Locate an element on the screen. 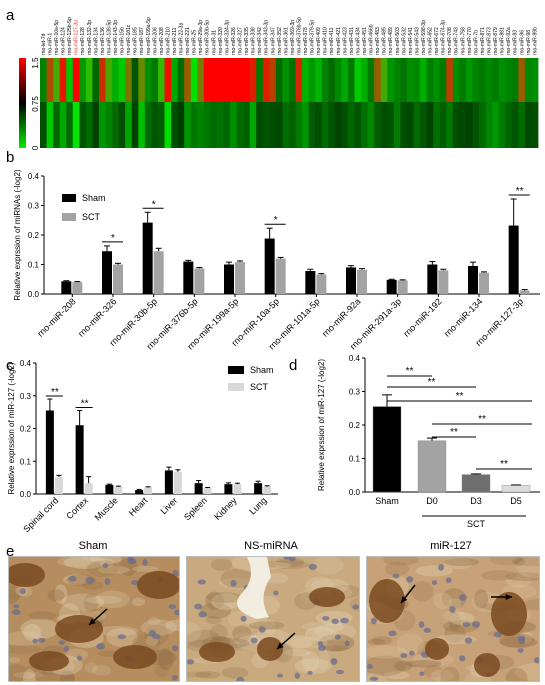  x-tick-label: D0 is located at coordinates (432, 501).